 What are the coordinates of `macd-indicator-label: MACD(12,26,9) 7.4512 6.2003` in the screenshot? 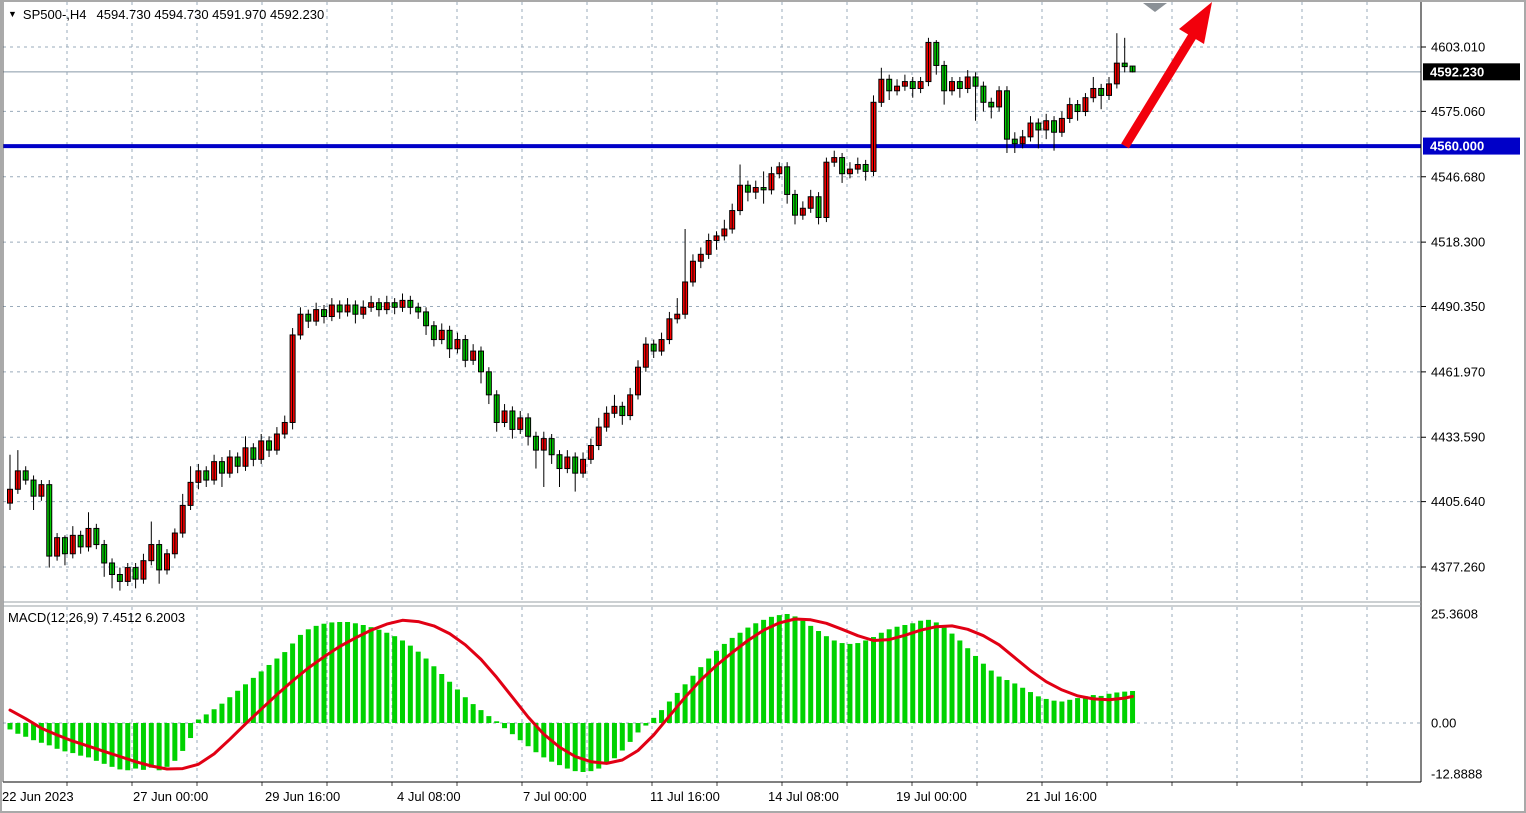 It's located at (97, 617).